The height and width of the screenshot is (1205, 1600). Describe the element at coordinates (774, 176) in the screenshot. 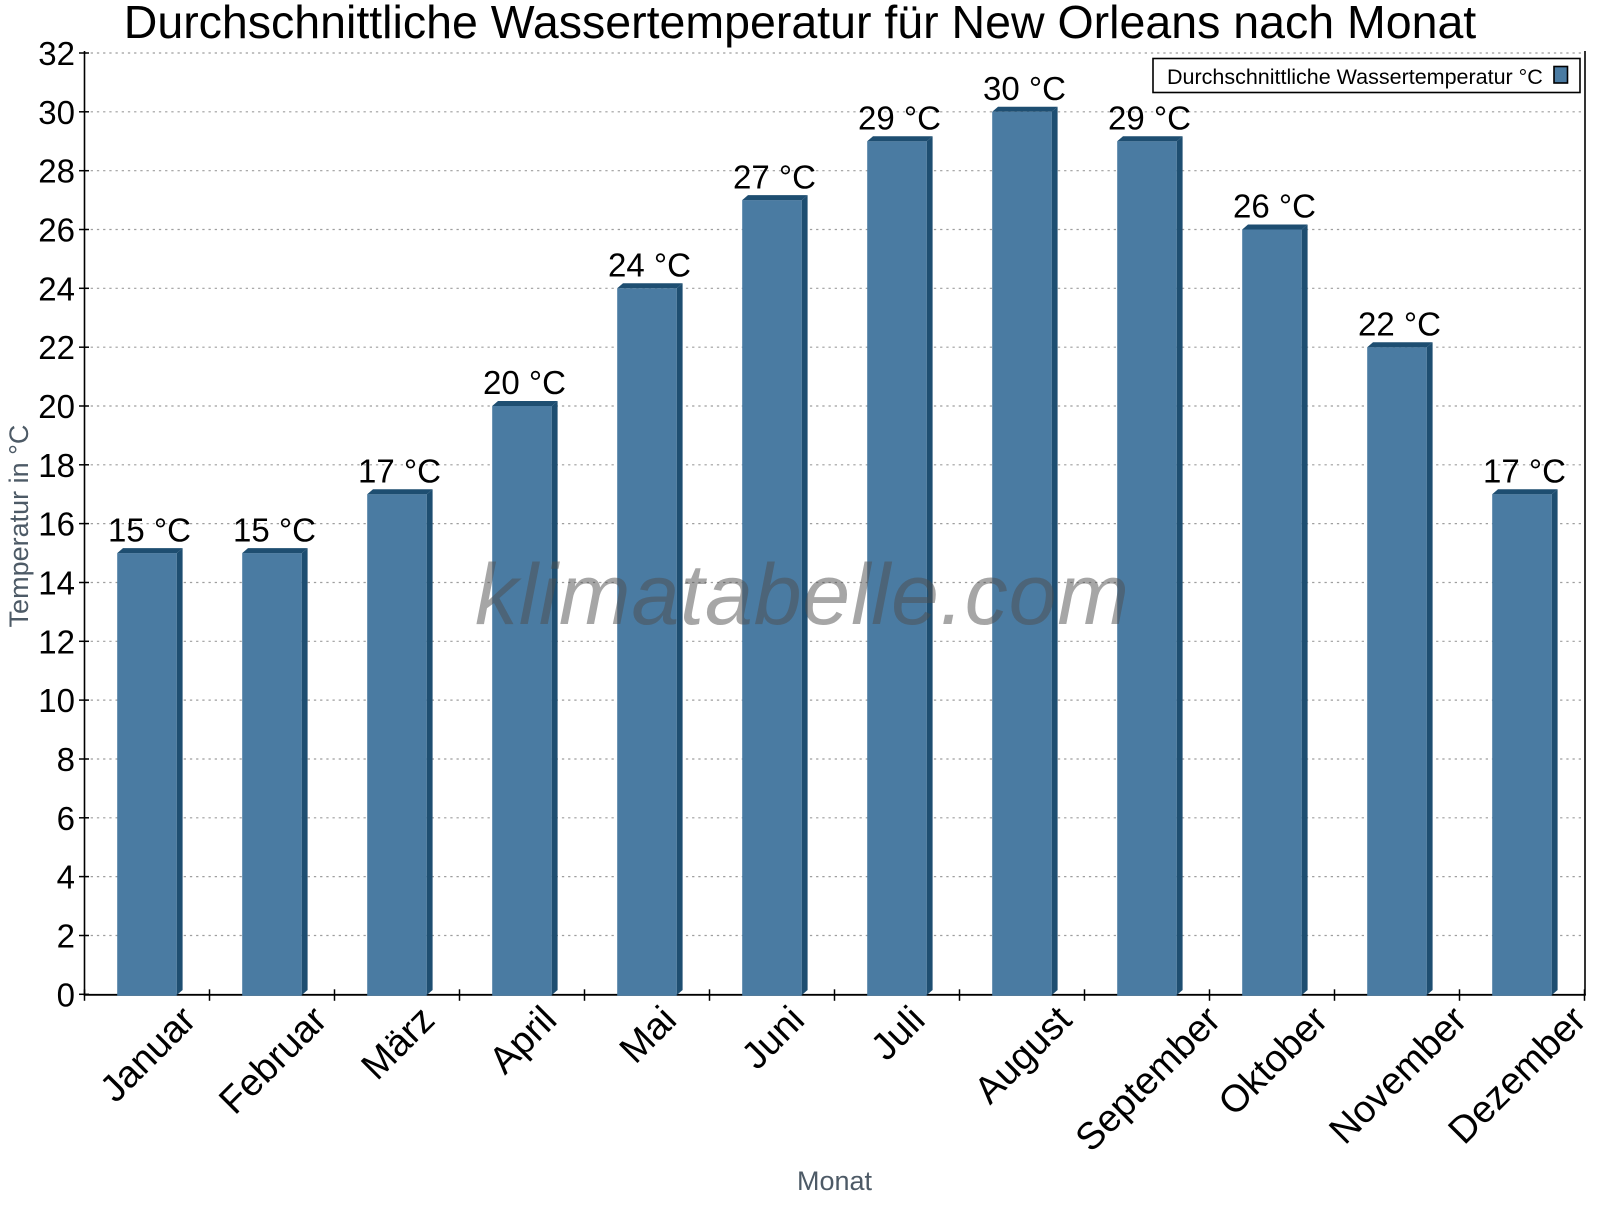

I see `svg-text: 27 °C` at that location.